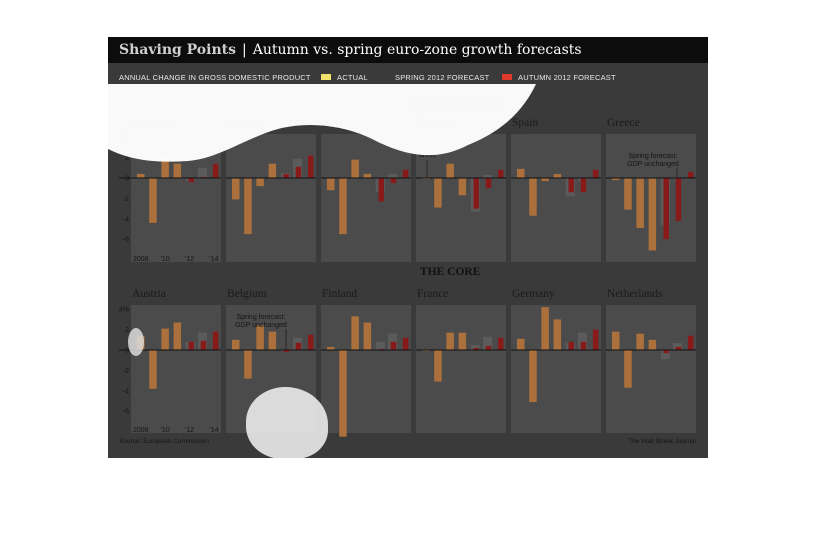 The image size is (816, 552). I want to click on y-tick-label: 2, so click(127, 158).